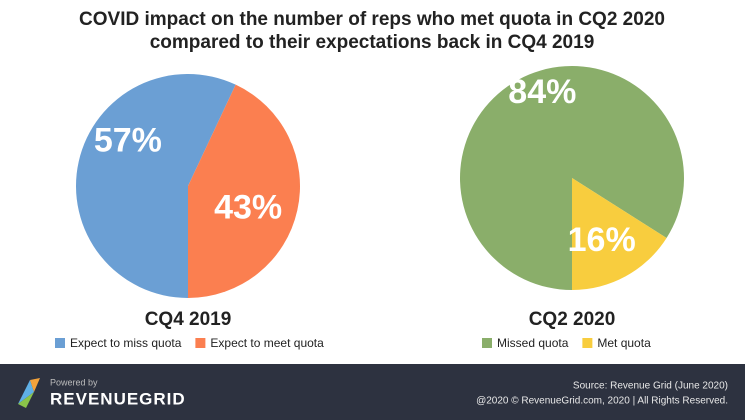  What do you see at coordinates (128, 141) in the screenshot?
I see `data-label: 57%` at bounding box center [128, 141].